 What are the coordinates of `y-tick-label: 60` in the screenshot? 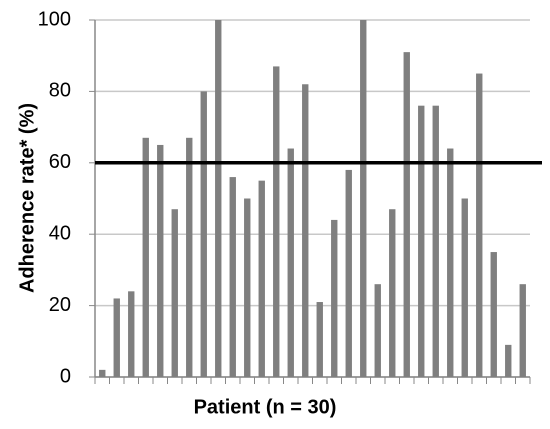 It's located at (60, 162).